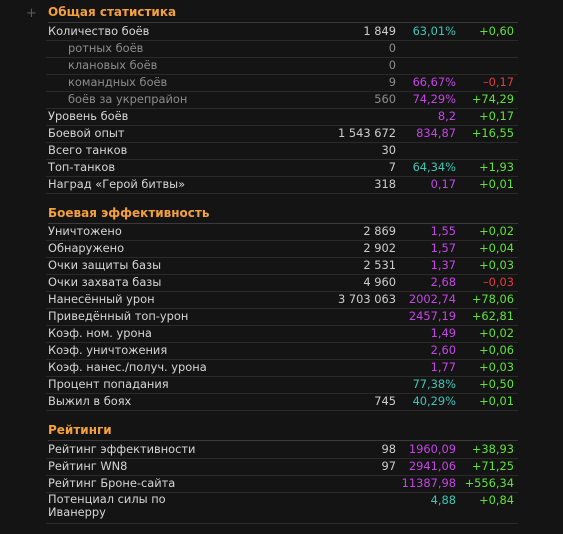 The height and width of the screenshot is (534, 563). I want to click on stat-row: Коэф. ном. урона 1,49 +0,02, so click(282, 334).